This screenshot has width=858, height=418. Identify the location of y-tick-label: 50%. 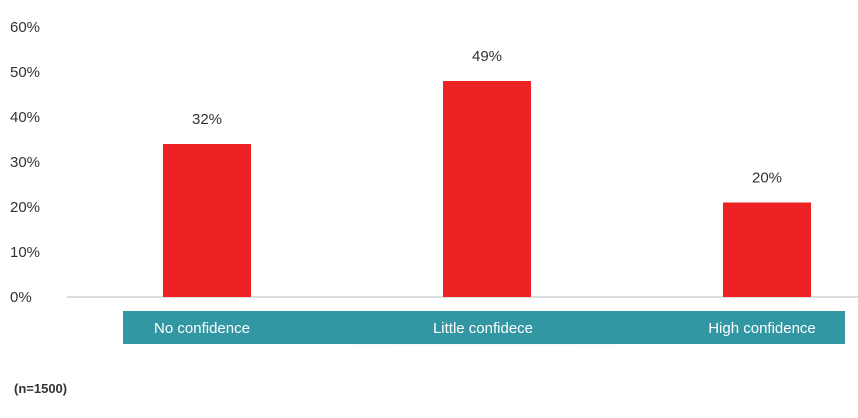
(25, 72).